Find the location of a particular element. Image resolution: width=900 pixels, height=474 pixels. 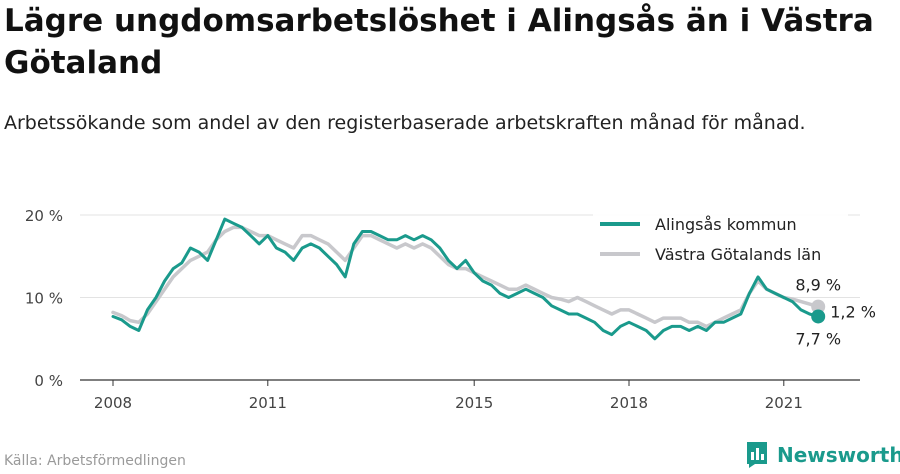

legend-item-alingsas: Alingsås kommun is located at coordinates (726, 224).